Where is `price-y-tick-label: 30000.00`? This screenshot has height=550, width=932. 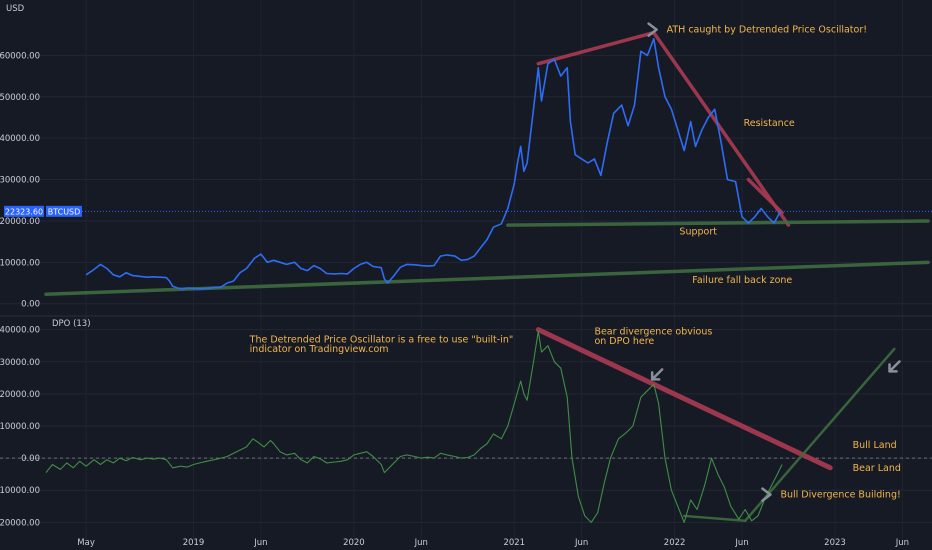 price-y-tick-label: 30000.00 is located at coordinates (20, 181).